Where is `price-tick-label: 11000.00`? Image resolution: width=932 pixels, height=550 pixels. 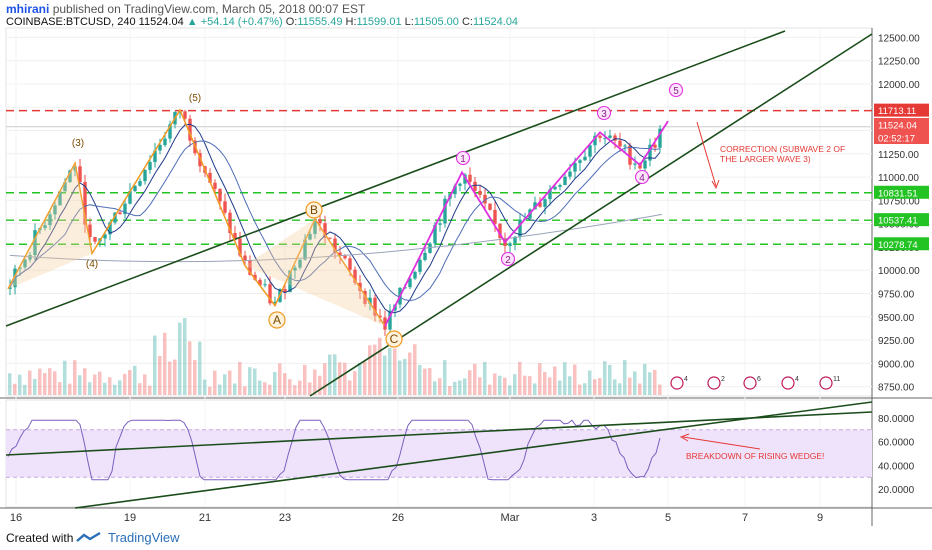 price-tick-label: 11000.00 is located at coordinates (898, 178).